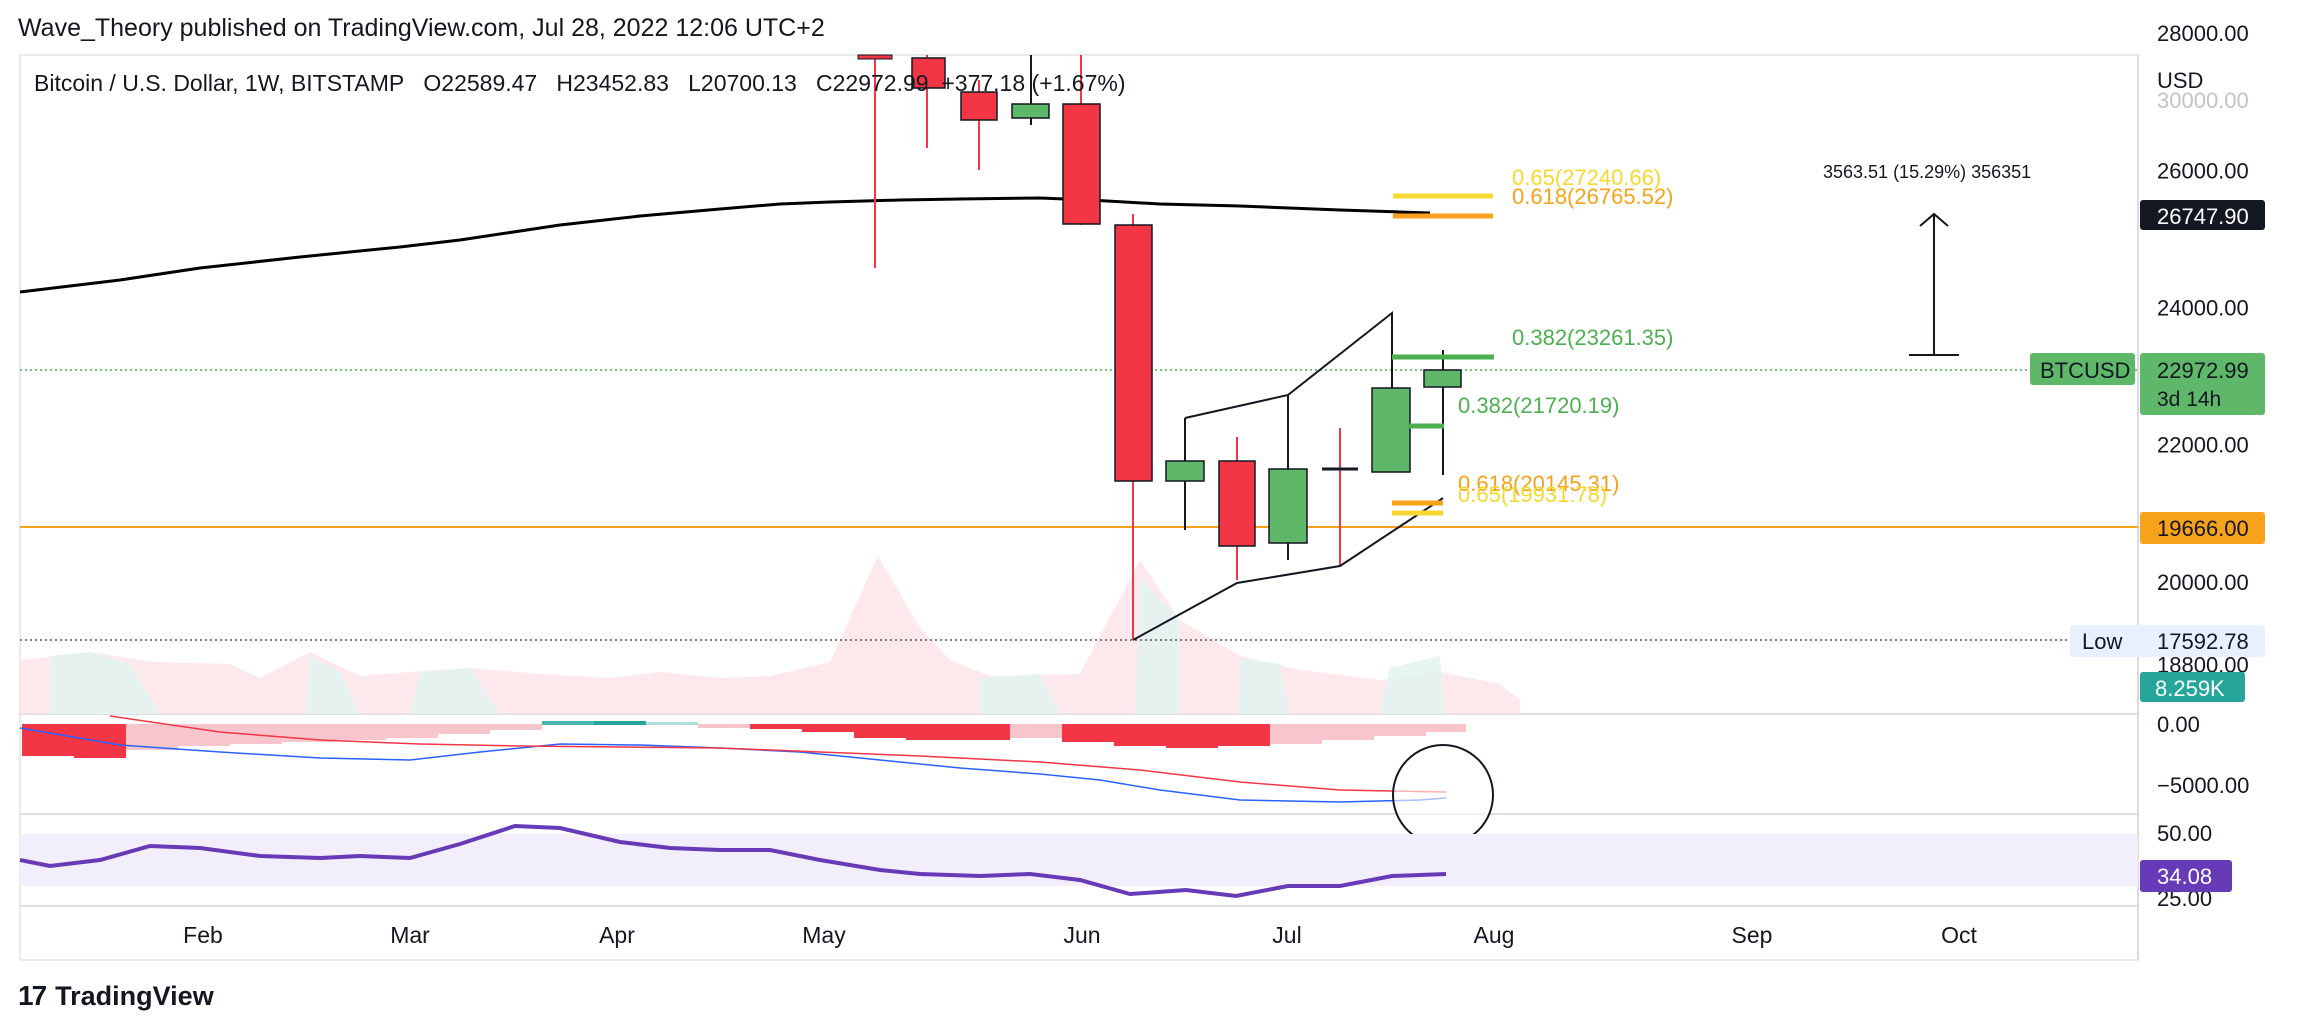 This screenshot has height=1032, width=2298. I want to click on rsi-value-badge: 34.08, so click(2186, 876).